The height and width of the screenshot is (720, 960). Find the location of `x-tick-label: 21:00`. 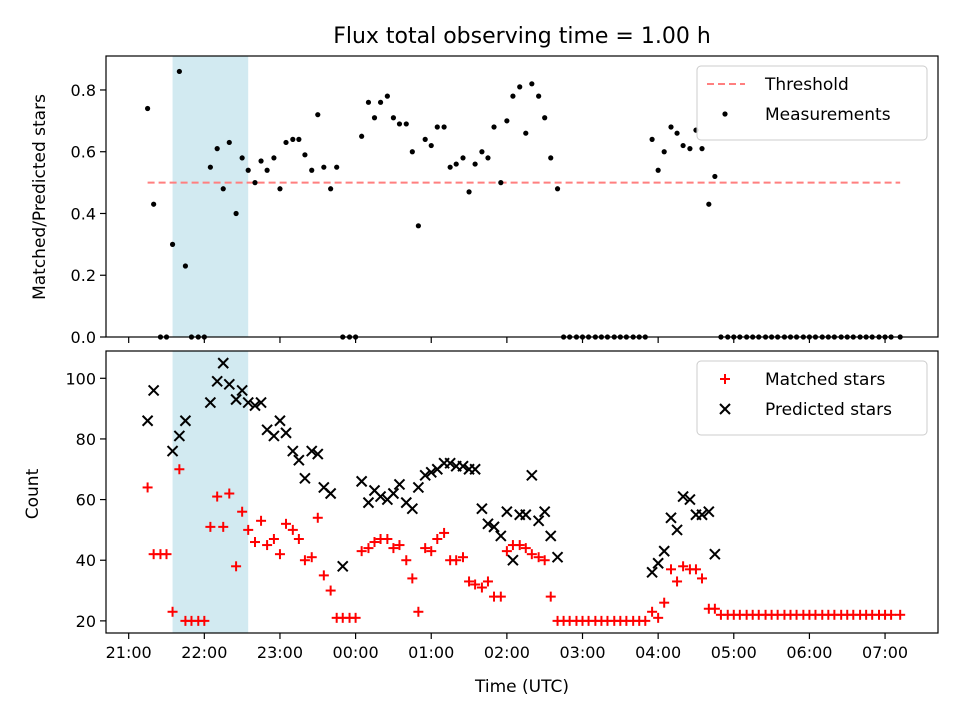

x-tick-label: 21:00 is located at coordinates (129, 652).